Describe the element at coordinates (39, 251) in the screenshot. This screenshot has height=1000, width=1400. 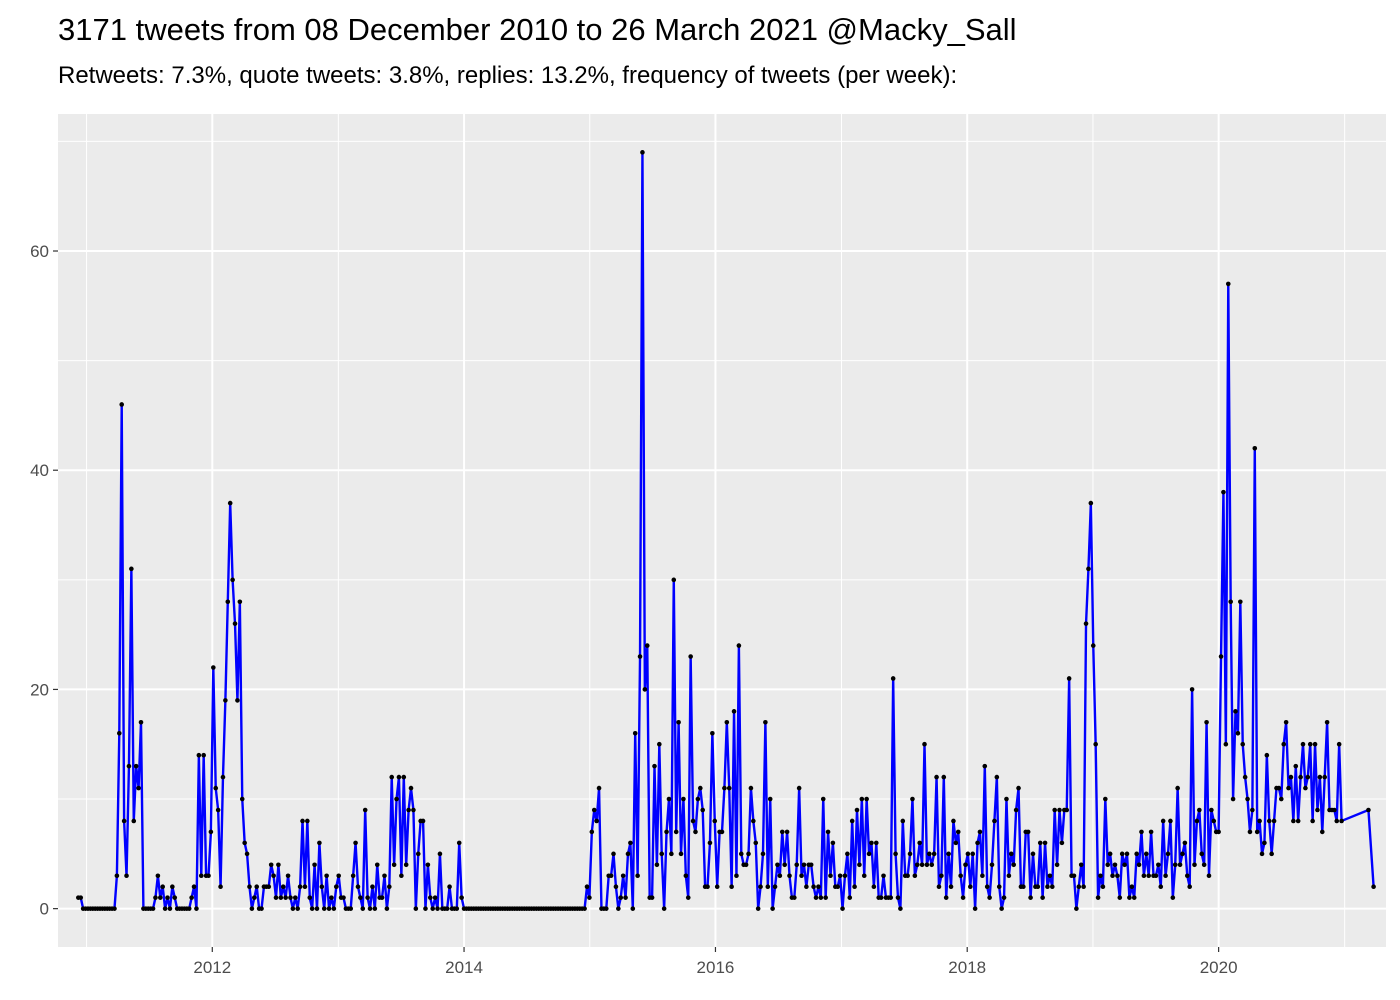
I see `y-tick-label: 60` at that location.